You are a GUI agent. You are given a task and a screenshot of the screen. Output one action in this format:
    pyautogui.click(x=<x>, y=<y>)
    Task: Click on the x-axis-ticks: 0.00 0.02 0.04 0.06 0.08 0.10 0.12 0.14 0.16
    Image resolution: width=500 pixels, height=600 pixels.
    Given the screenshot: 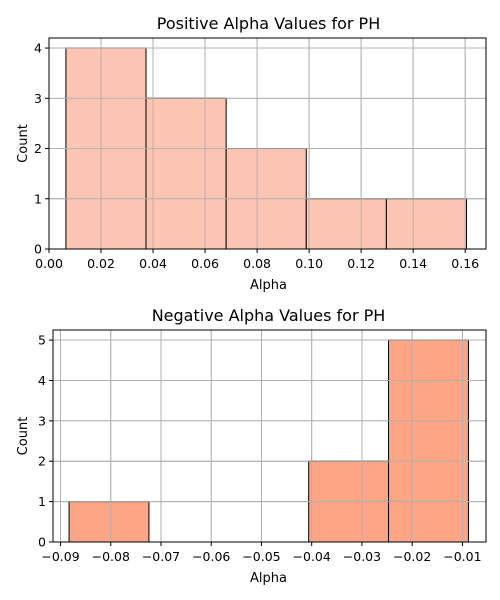 What is the action you would take?
    pyautogui.click(x=257, y=260)
    